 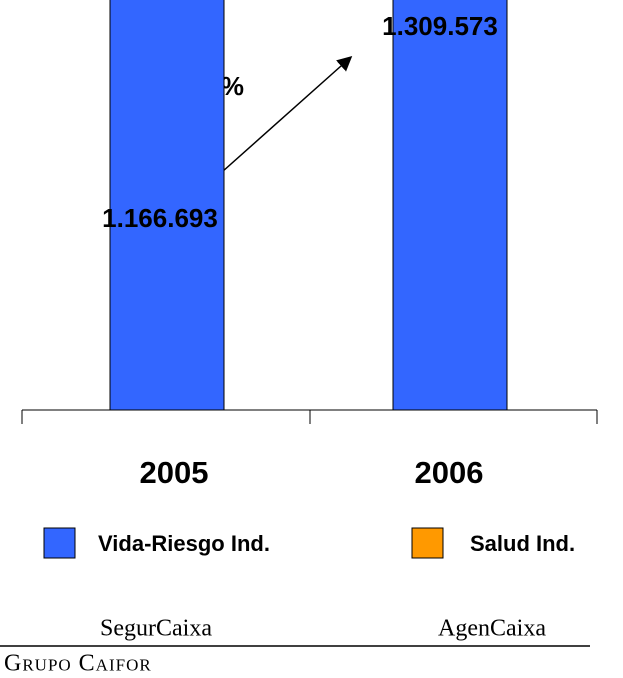 I want to click on legend-label: Vida-Riesgo Ind., so click(x=184, y=543).